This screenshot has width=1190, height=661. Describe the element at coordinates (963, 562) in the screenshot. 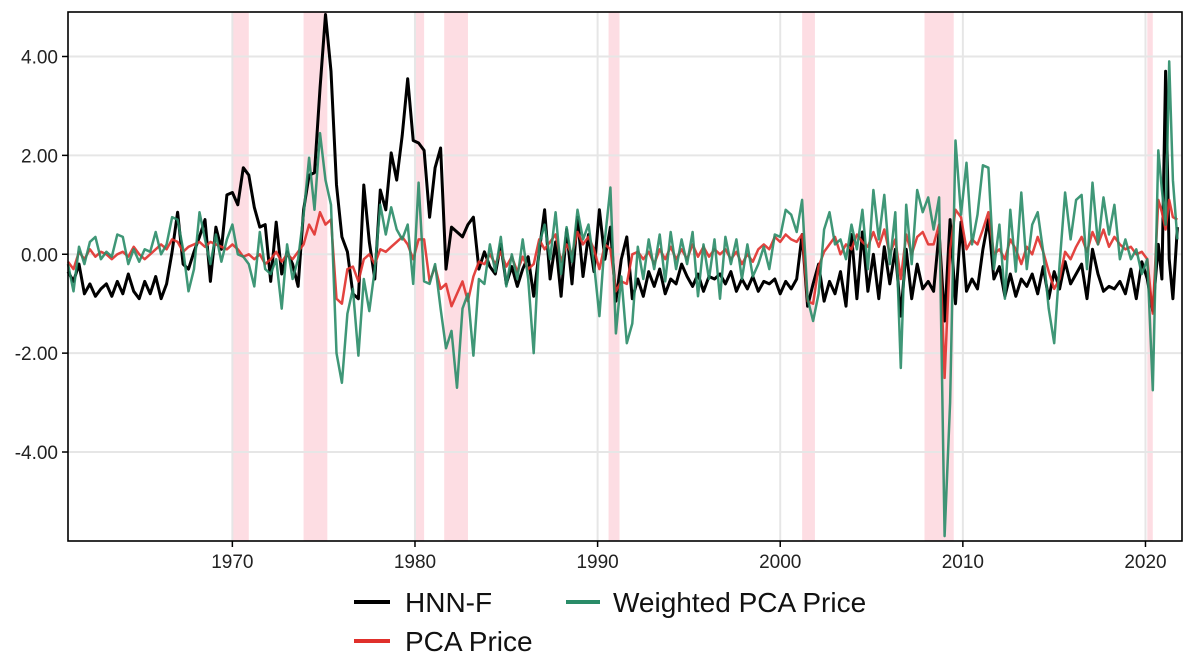

I see `x-tick-label-4: 2010` at that location.